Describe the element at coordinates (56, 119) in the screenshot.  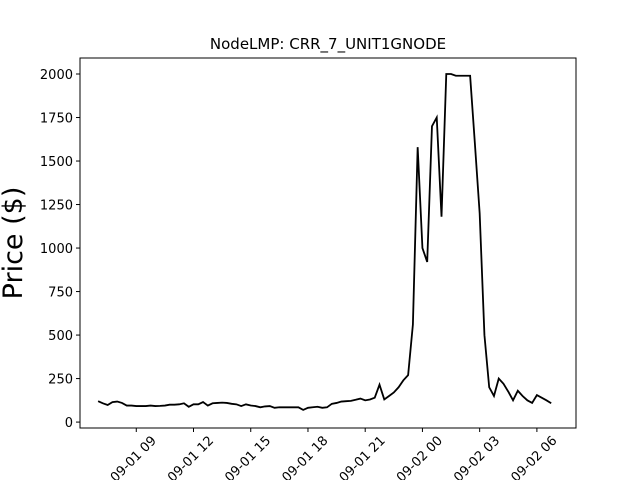
I see `y-tick-label: 1750` at that location.